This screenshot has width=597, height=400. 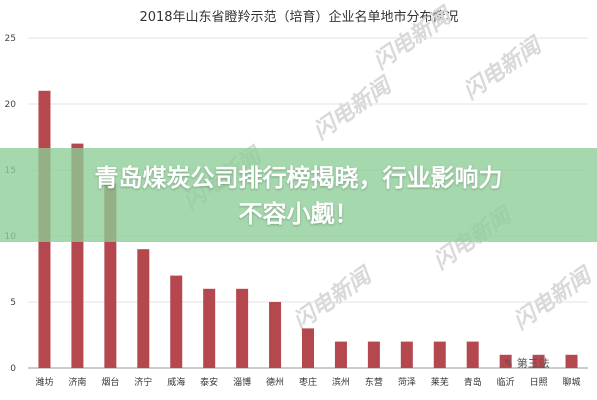 I want to click on x-category-label: 菏泽, so click(x=407, y=382).